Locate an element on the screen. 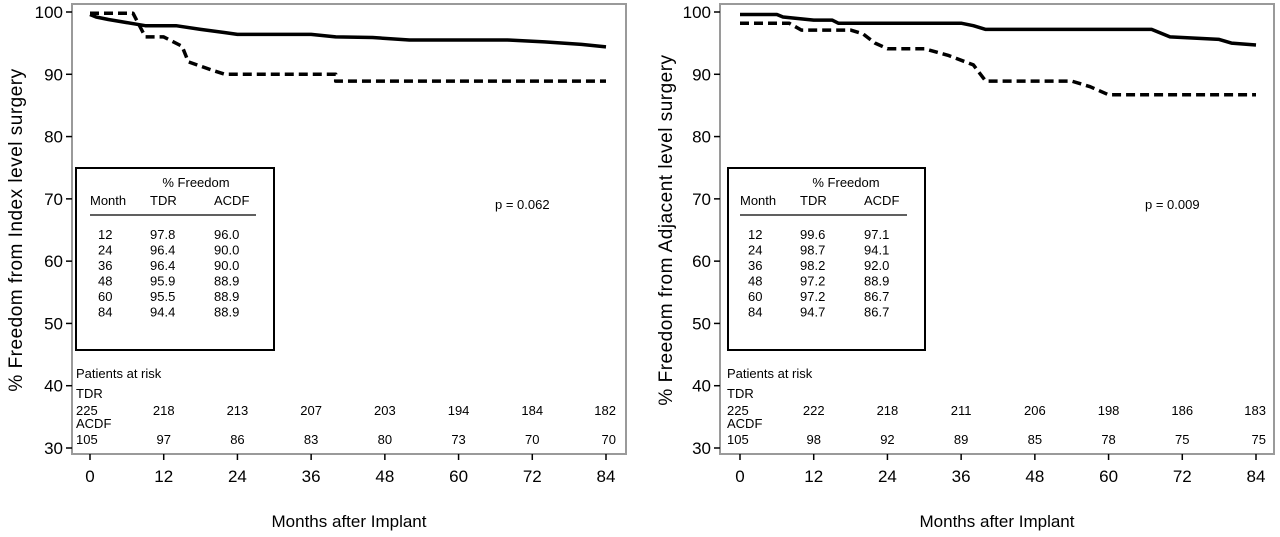 The width and height of the screenshot is (1280, 537). y-axis-label: % Freedom from Adjacent level surgery is located at coordinates (666, 229).